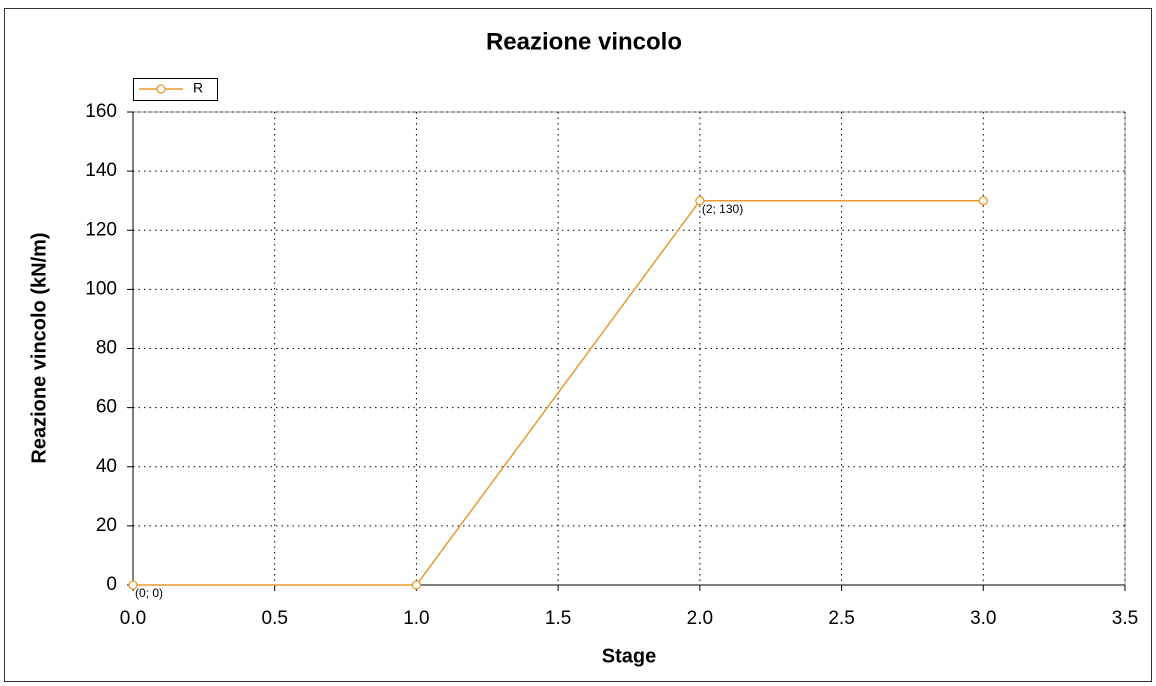 The height and width of the screenshot is (686, 1156). I want to click on y-tick-label: 80, so click(106, 348).